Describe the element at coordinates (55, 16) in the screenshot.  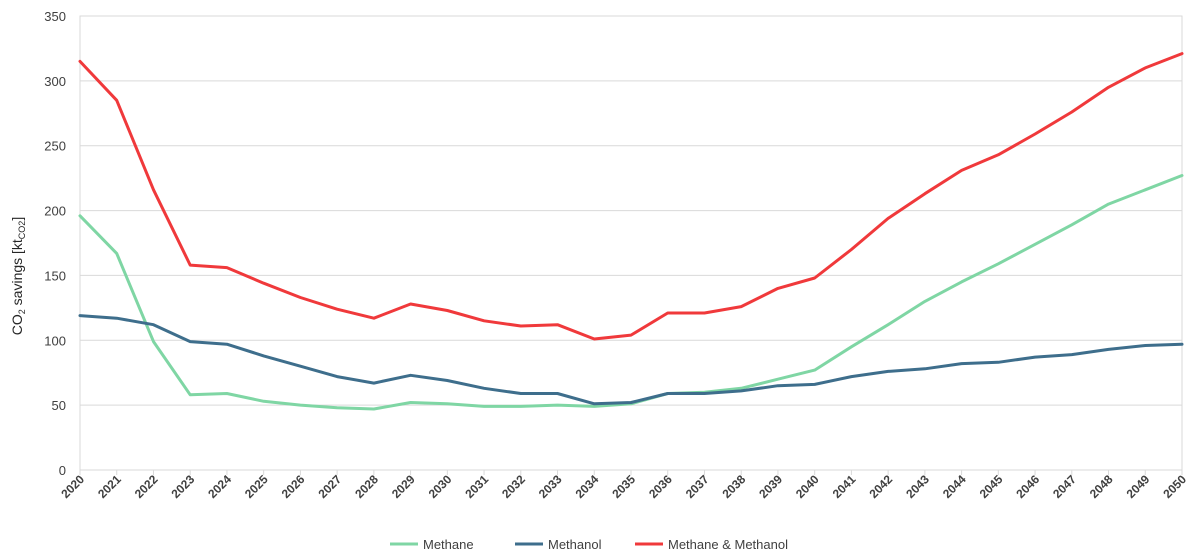
I see `y-tick-label: 350` at that location.